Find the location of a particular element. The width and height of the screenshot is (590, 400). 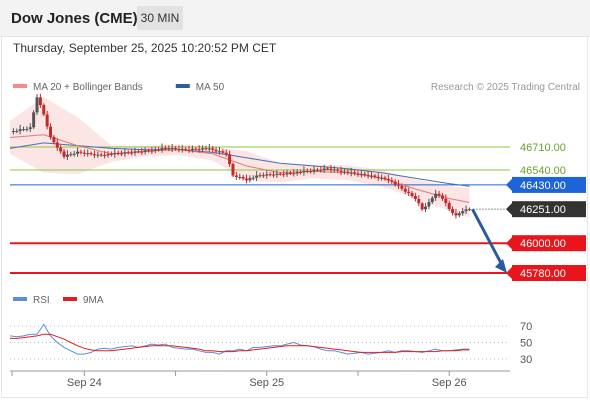

level-tag-bg is located at coordinates (549, 209).